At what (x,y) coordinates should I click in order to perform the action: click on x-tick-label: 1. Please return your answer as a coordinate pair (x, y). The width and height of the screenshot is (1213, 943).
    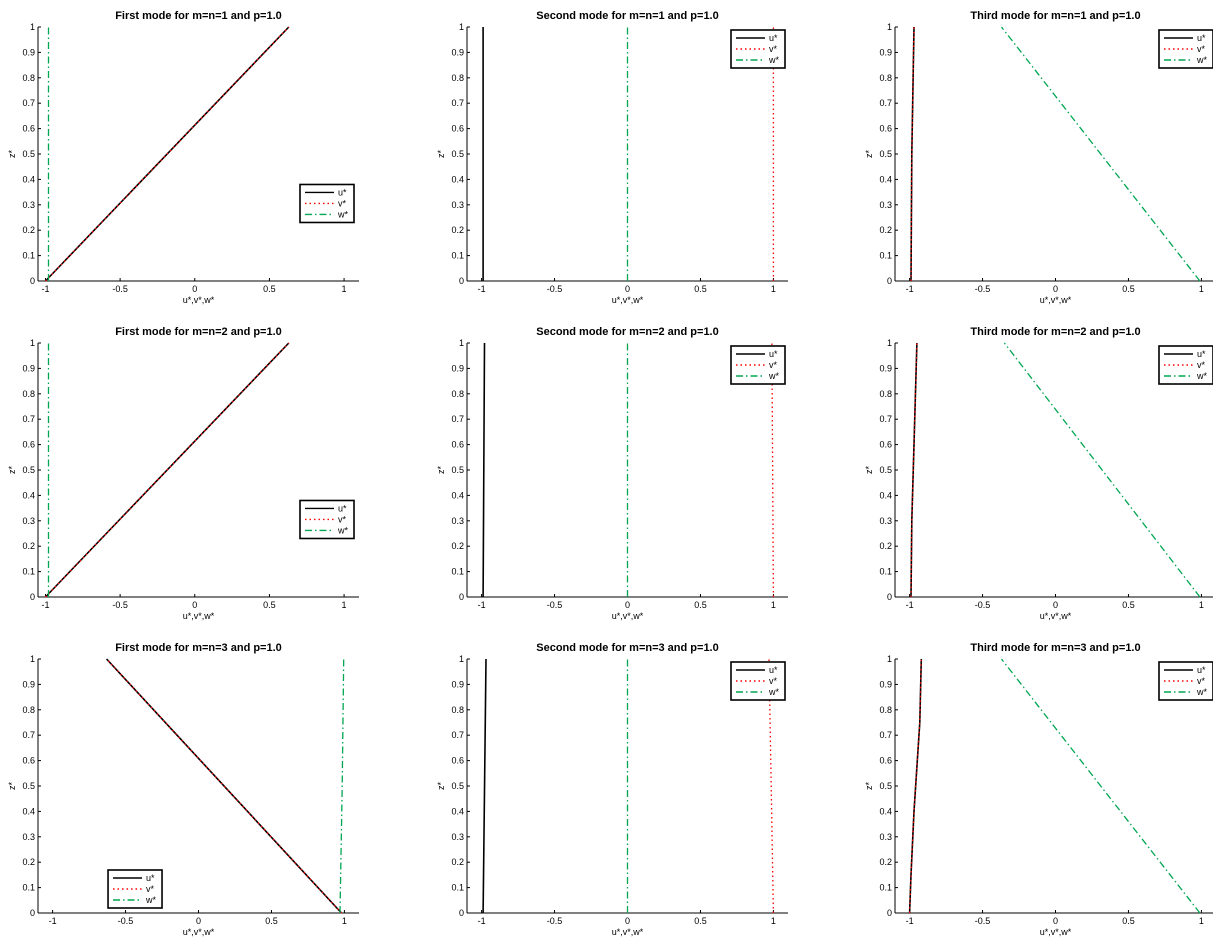
    Looking at the image, I should click on (344, 921).